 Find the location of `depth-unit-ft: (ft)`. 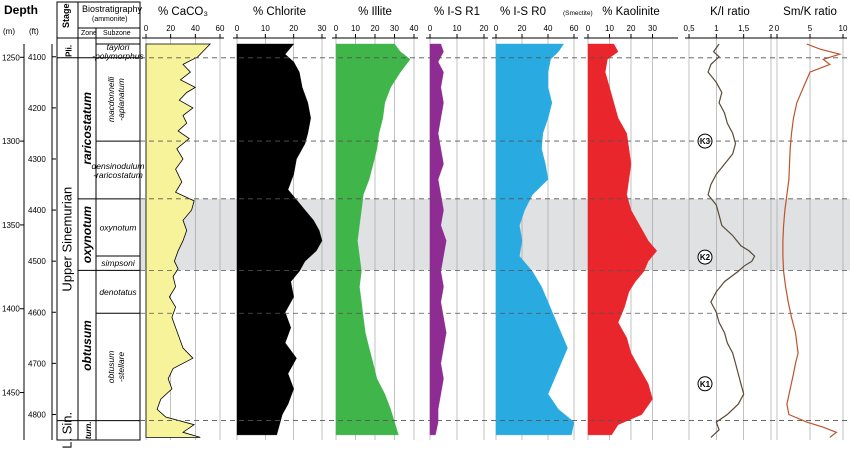

depth-unit-ft: (ft) is located at coordinates (34, 31).